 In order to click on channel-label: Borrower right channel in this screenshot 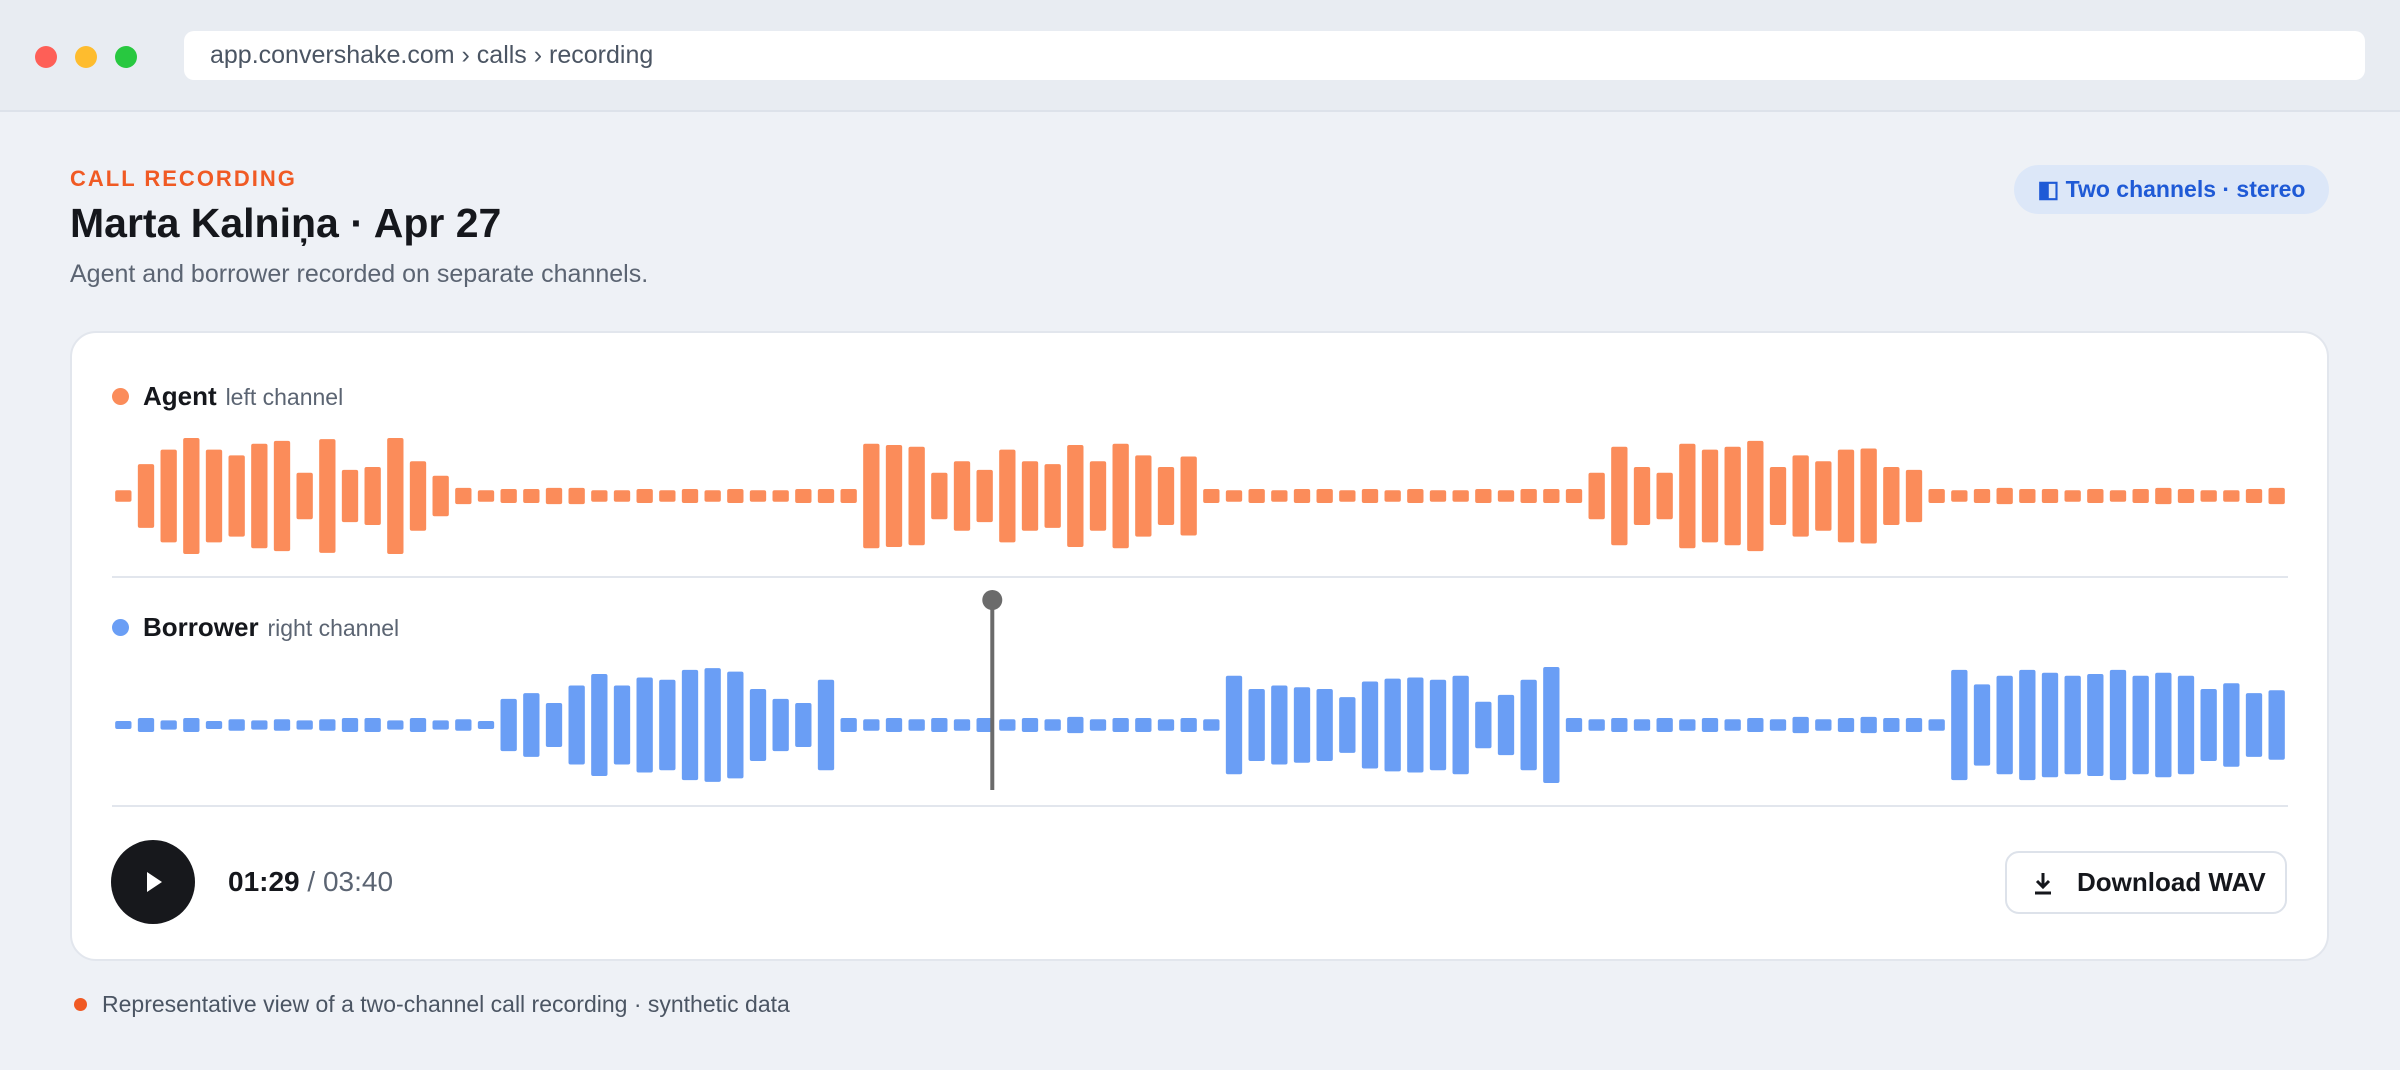, I will do `click(255, 627)`.